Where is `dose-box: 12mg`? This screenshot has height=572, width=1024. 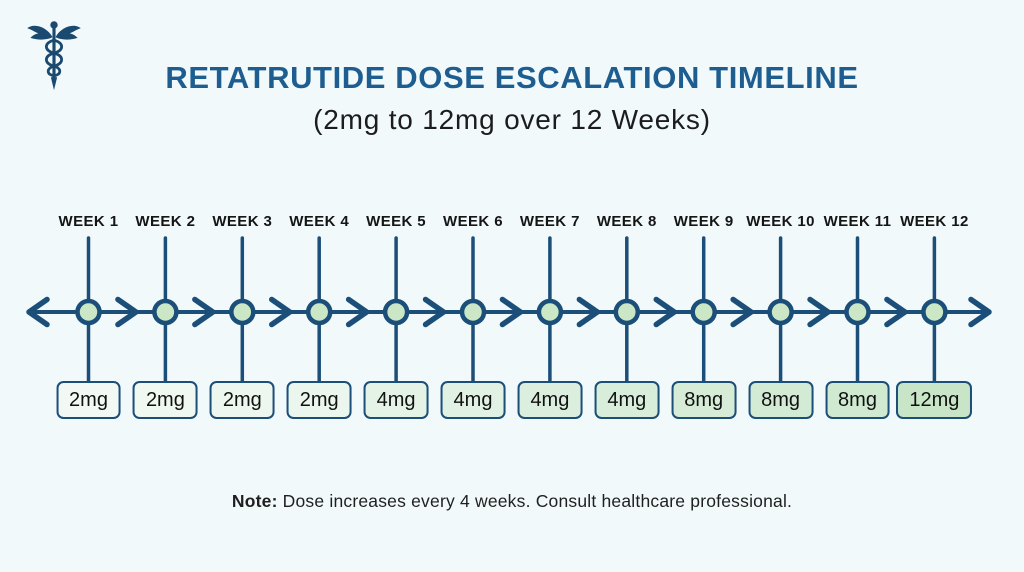 dose-box: 12mg is located at coordinates (934, 400).